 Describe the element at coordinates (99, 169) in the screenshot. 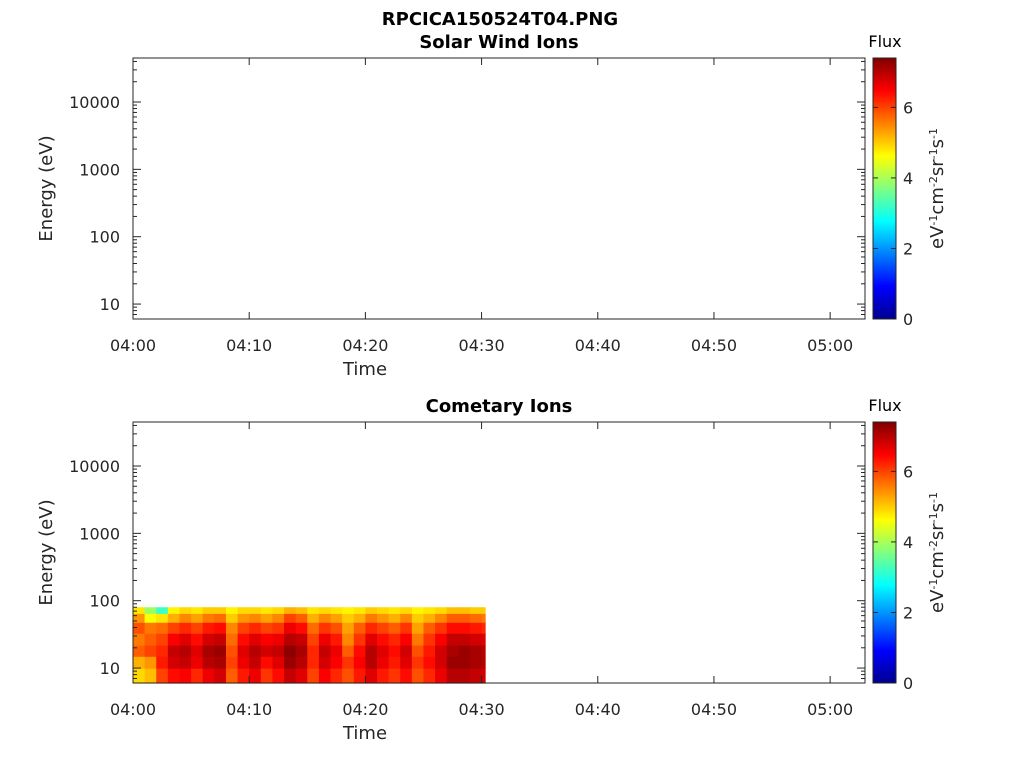

I see `y-tick-label: 1000` at that location.